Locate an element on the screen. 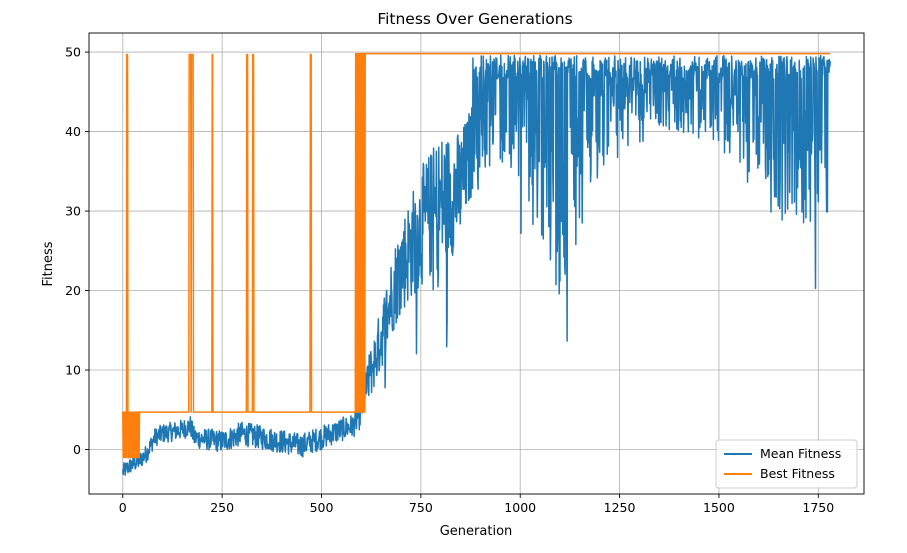  chart-title: Fitness Over Generations is located at coordinates (474, 19).